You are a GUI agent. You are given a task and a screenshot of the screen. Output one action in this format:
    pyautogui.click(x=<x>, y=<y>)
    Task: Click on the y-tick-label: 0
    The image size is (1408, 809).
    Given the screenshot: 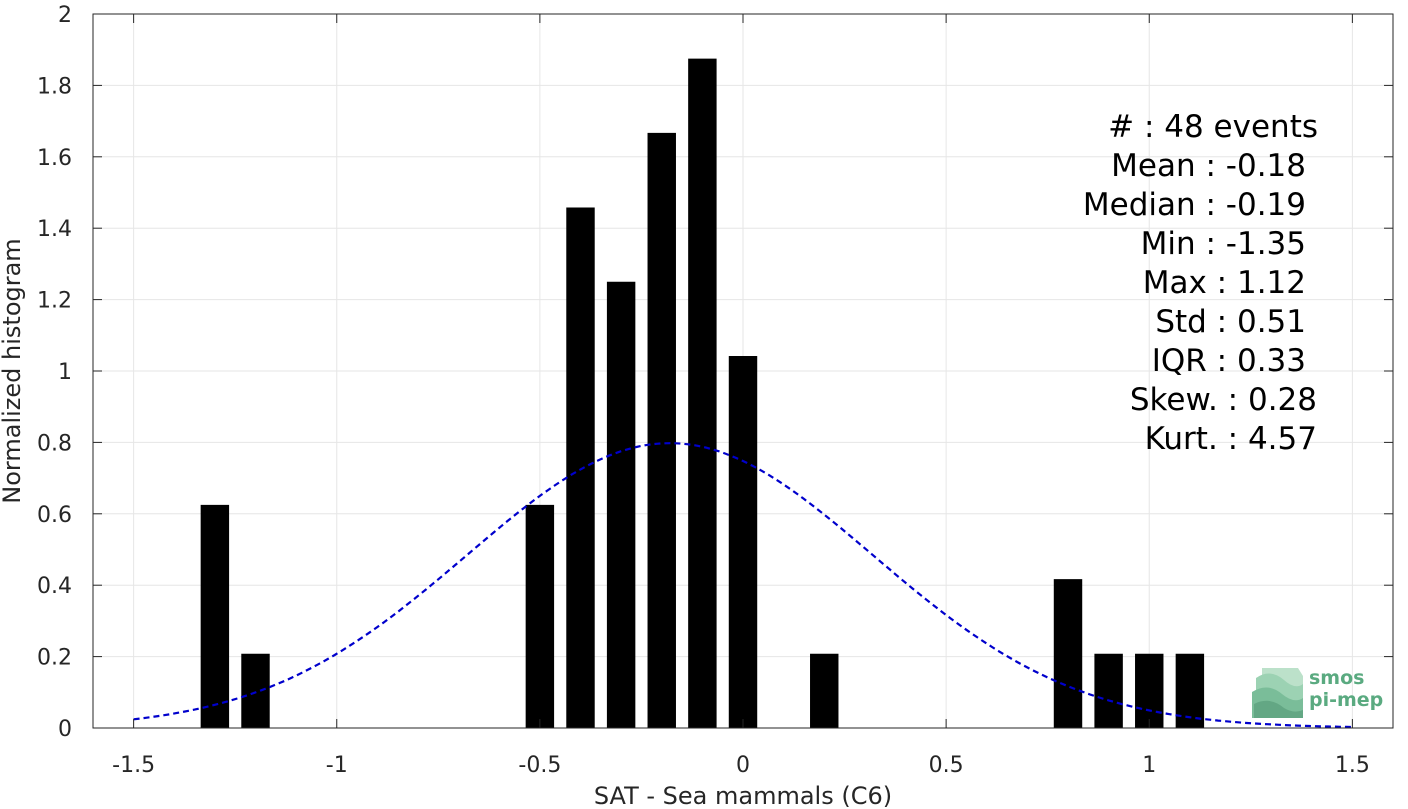 What is the action you would take?
    pyautogui.click(x=65, y=729)
    